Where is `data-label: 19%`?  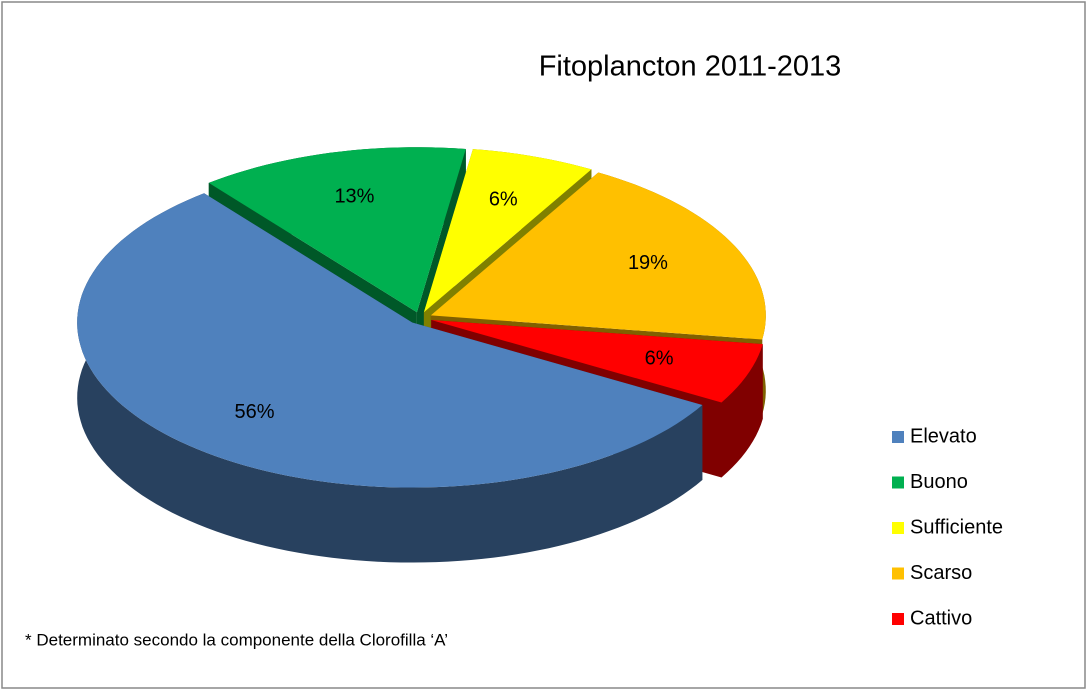 data-label: 19% is located at coordinates (648, 263).